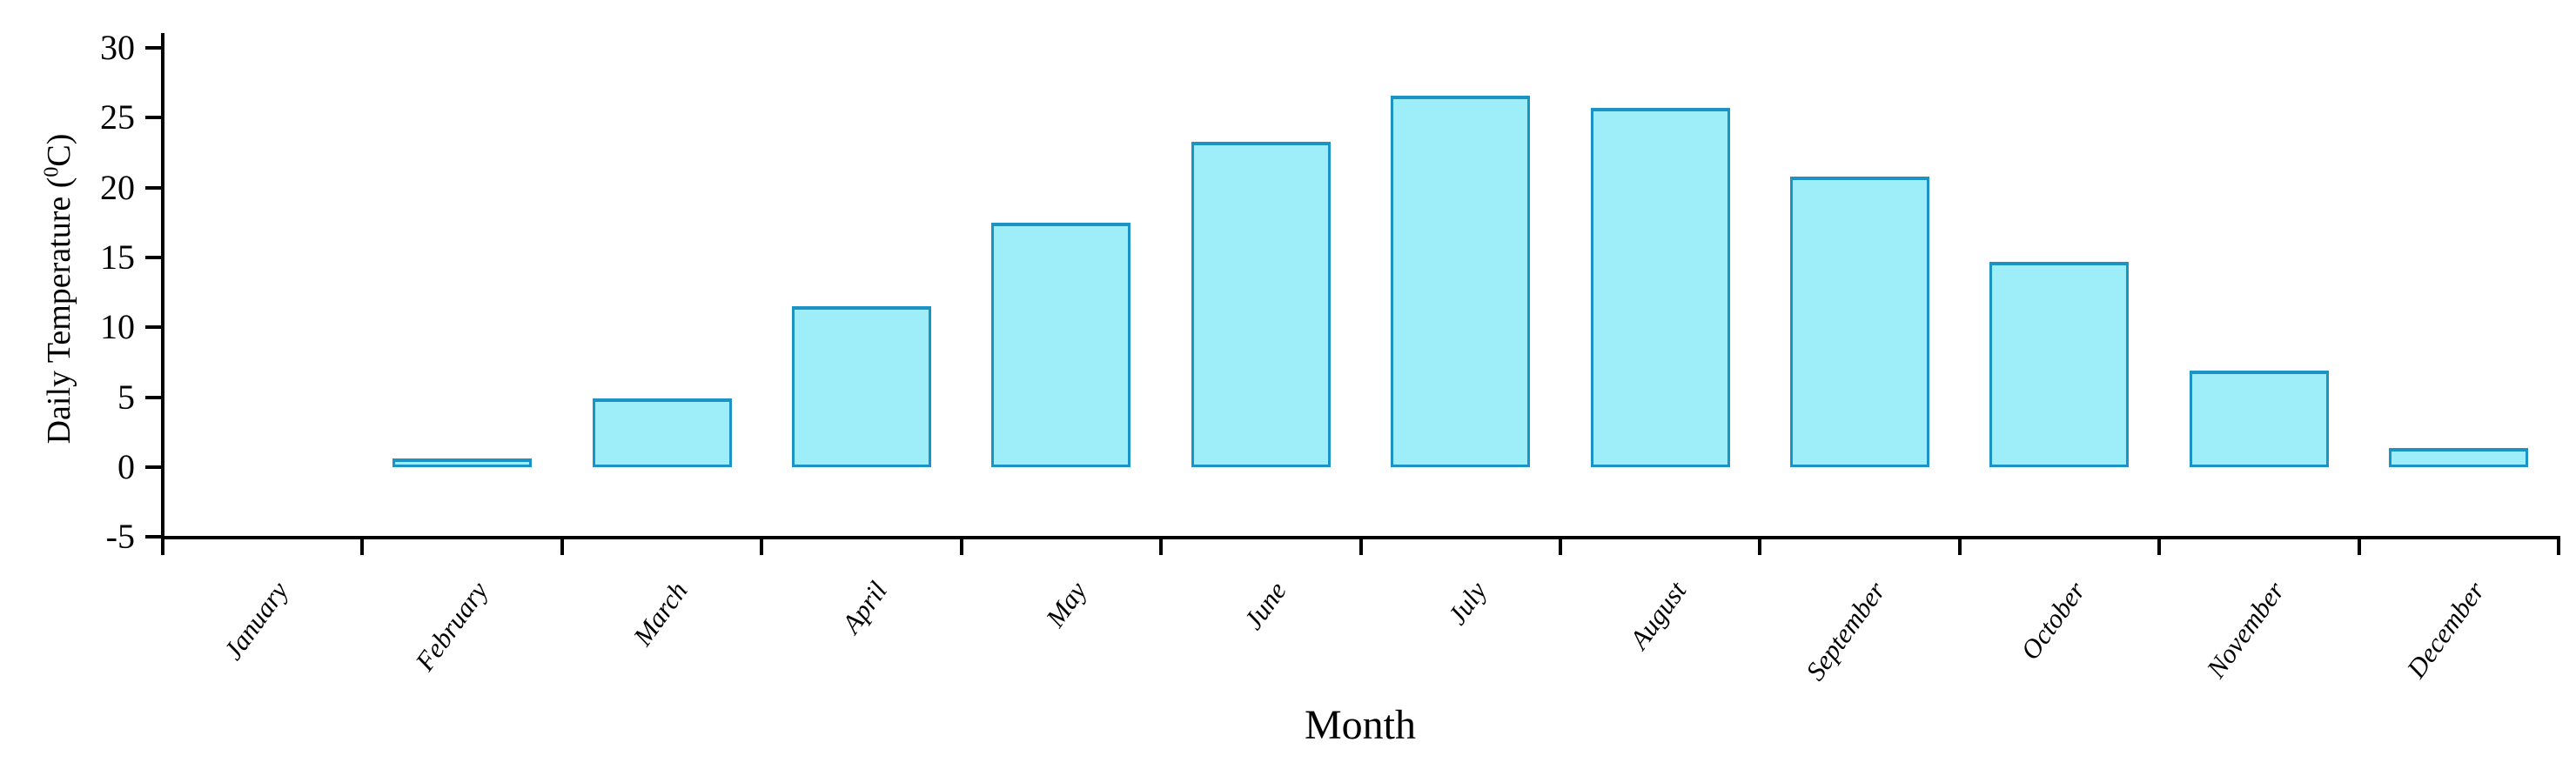  What do you see at coordinates (861, 386) in the screenshot?
I see `bar-april` at bounding box center [861, 386].